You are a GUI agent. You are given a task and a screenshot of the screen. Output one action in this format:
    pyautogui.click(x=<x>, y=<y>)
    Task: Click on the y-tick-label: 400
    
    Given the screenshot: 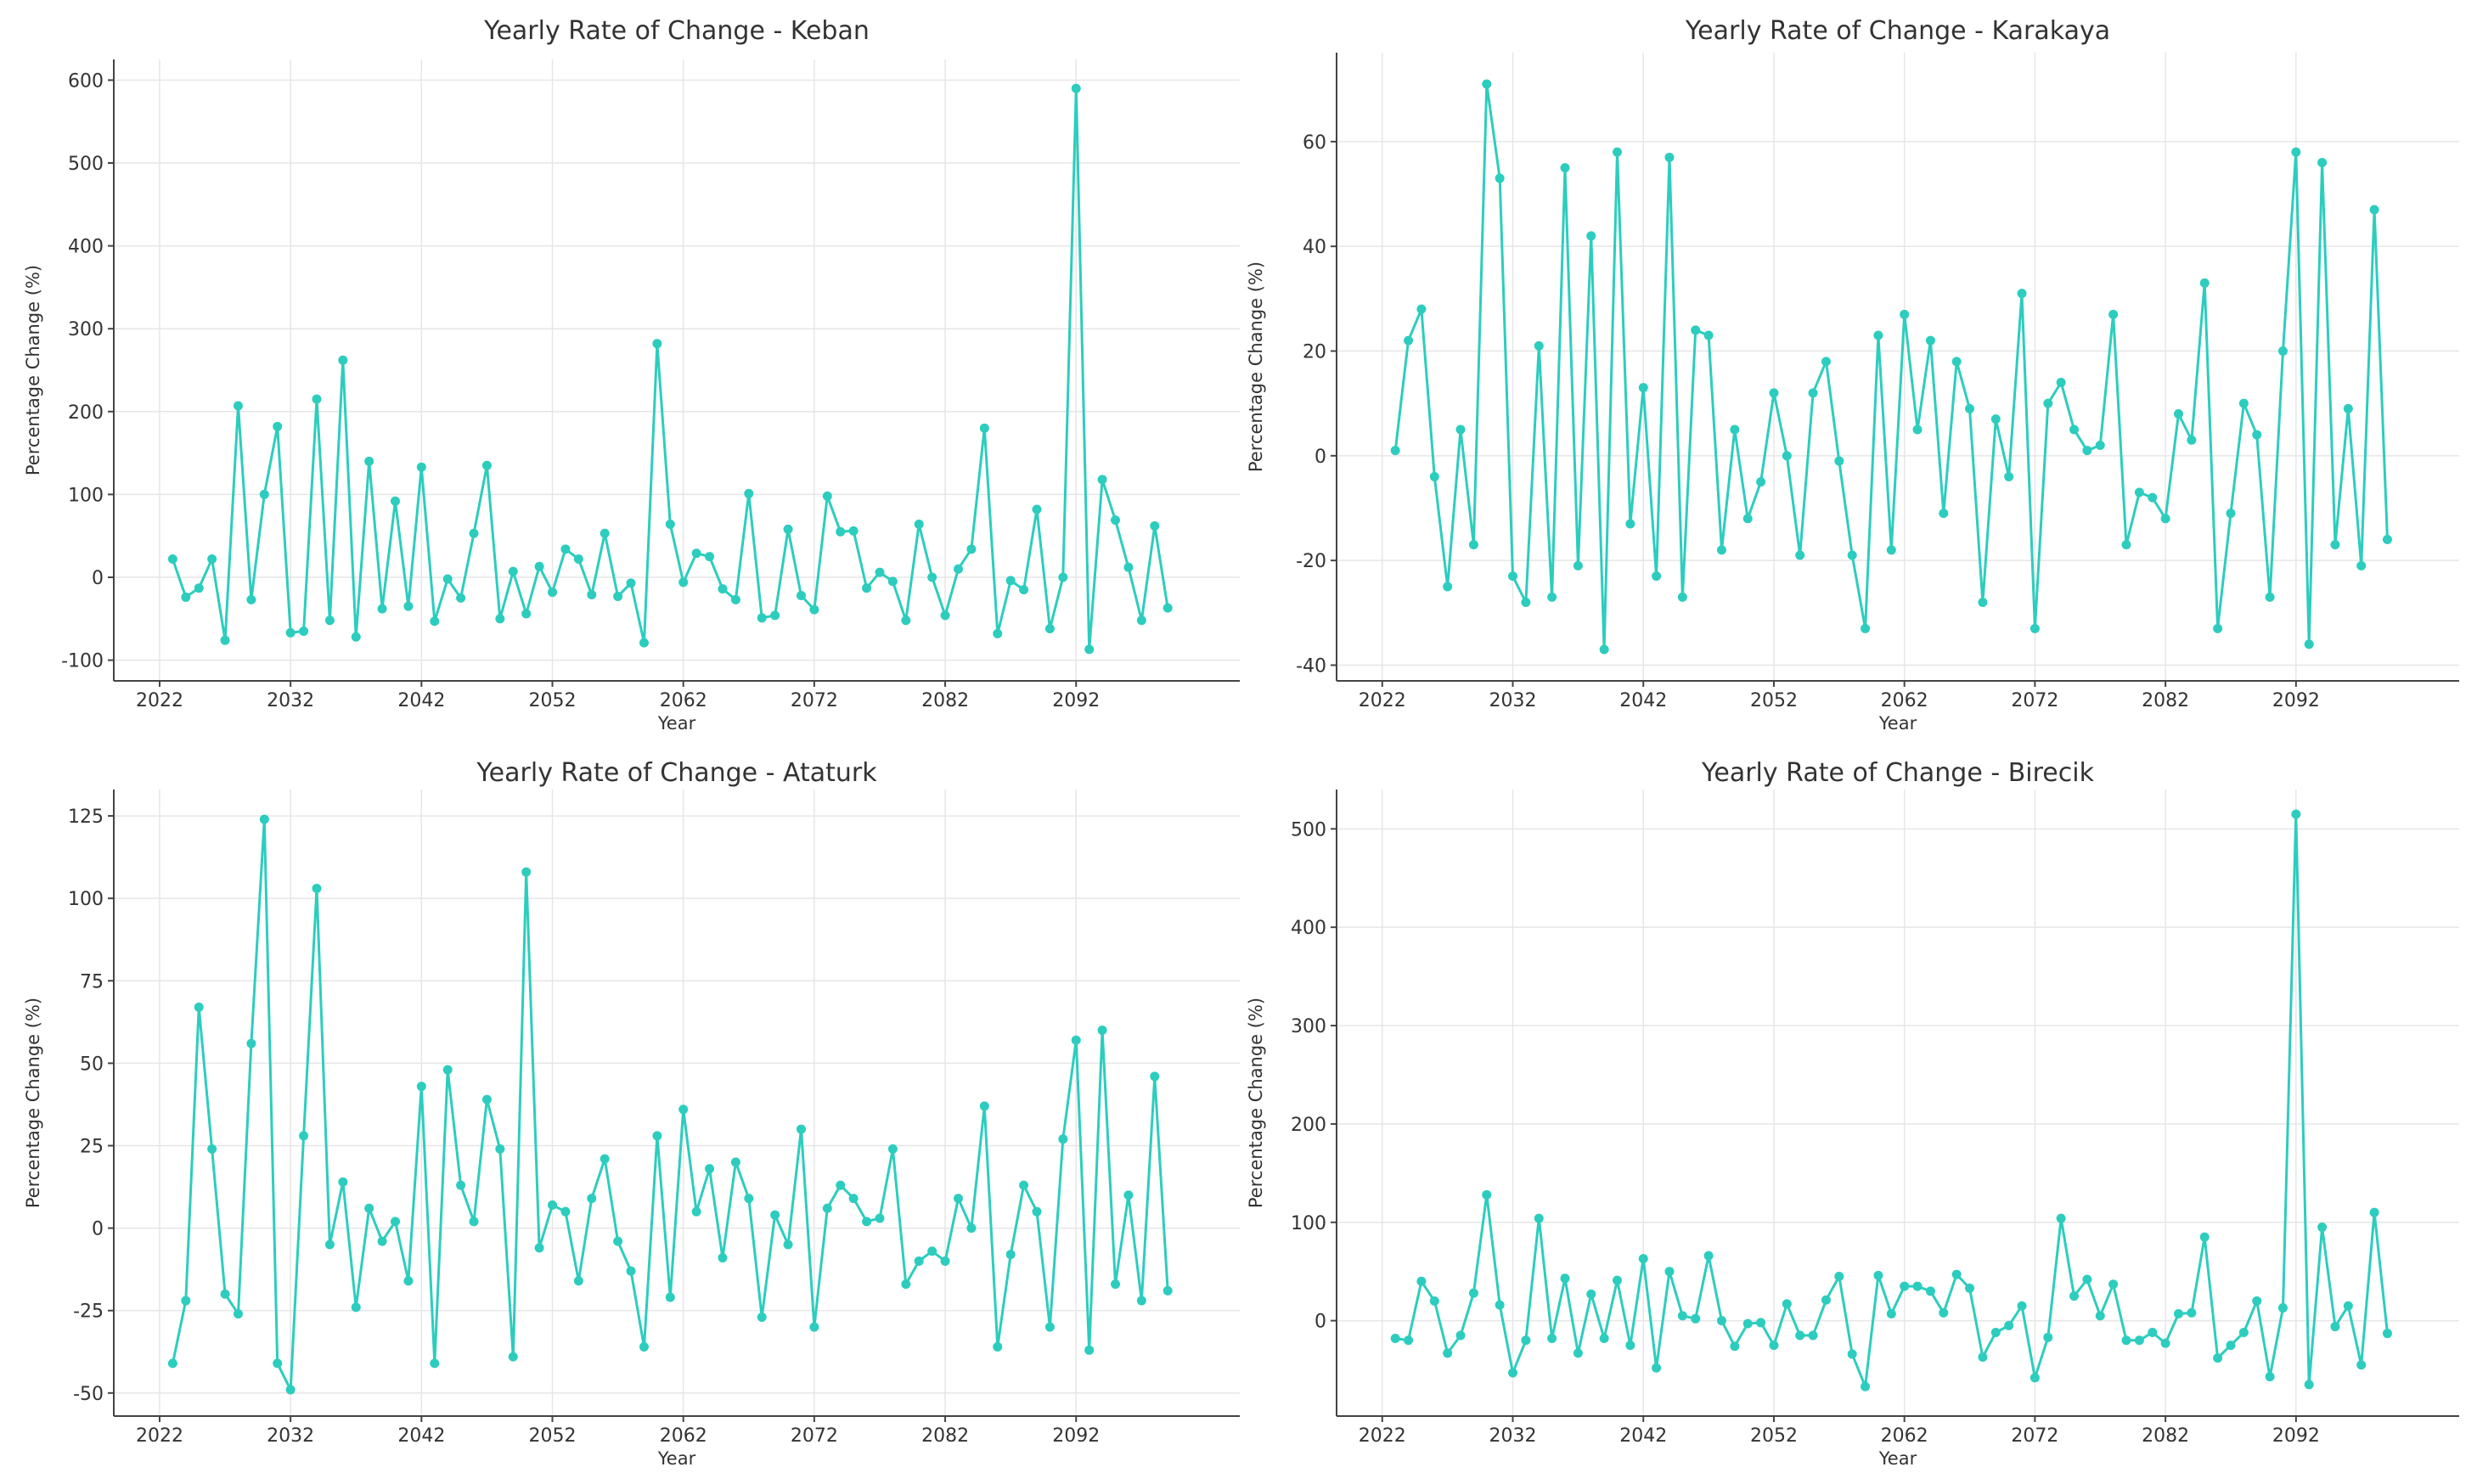 What is the action you would take?
    pyautogui.click(x=86, y=247)
    